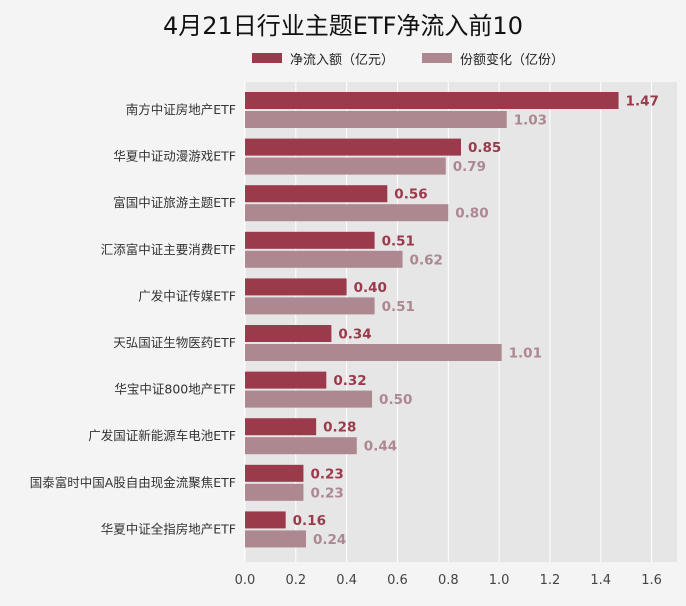  Describe the element at coordinates (174, 342) in the screenshot. I see `category-label: 天弘国证生物医药ETF` at that location.